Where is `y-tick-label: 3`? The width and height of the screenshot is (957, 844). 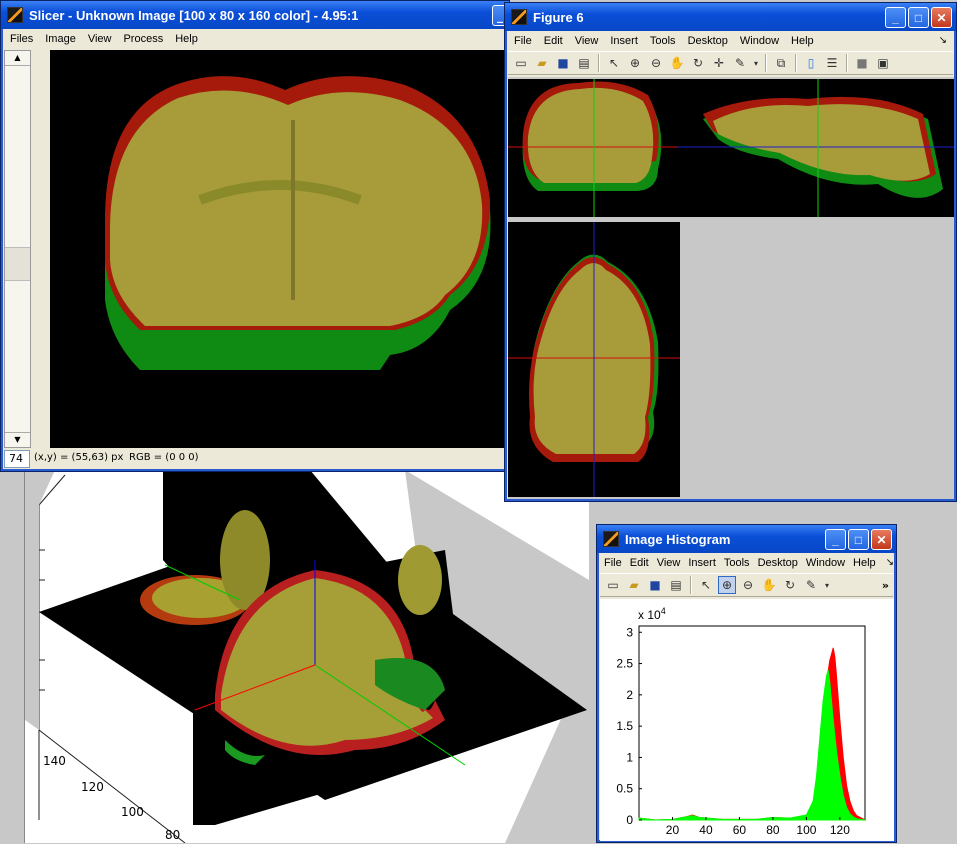
y-tick-label: 3 is located at coordinates (629, 632).